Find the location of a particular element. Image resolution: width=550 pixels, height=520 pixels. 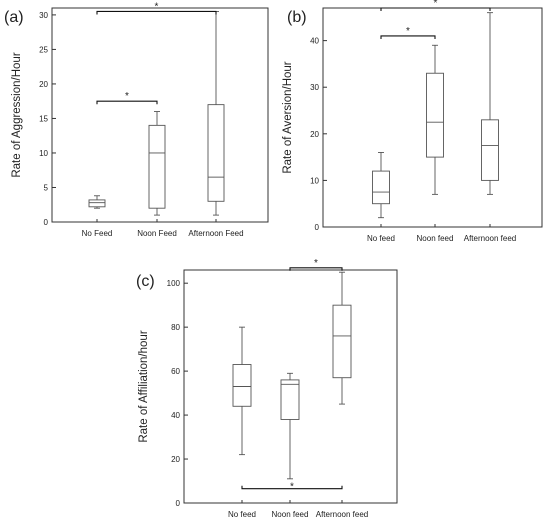

y-tick-label: 25 is located at coordinates (43, 49).